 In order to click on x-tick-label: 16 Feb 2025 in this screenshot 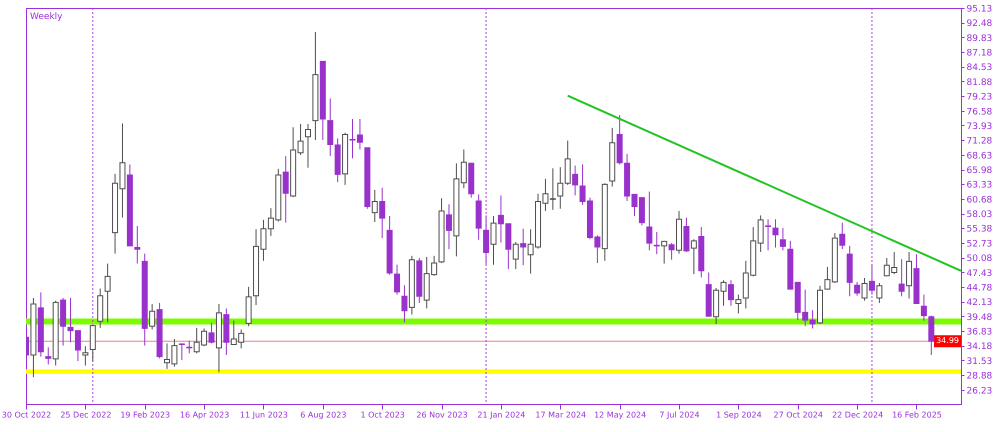, I will do `click(917, 415)`.